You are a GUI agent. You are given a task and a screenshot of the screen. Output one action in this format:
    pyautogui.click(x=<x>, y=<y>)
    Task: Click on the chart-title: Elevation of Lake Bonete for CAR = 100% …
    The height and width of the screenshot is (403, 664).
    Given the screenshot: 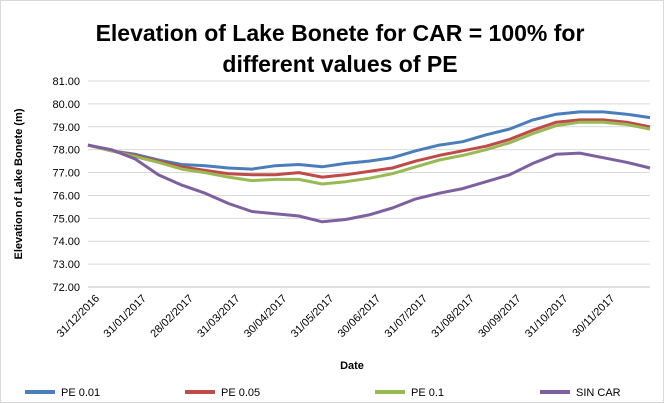 What is the action you would take?
    pyautogui.click(x=340, y=48)
    